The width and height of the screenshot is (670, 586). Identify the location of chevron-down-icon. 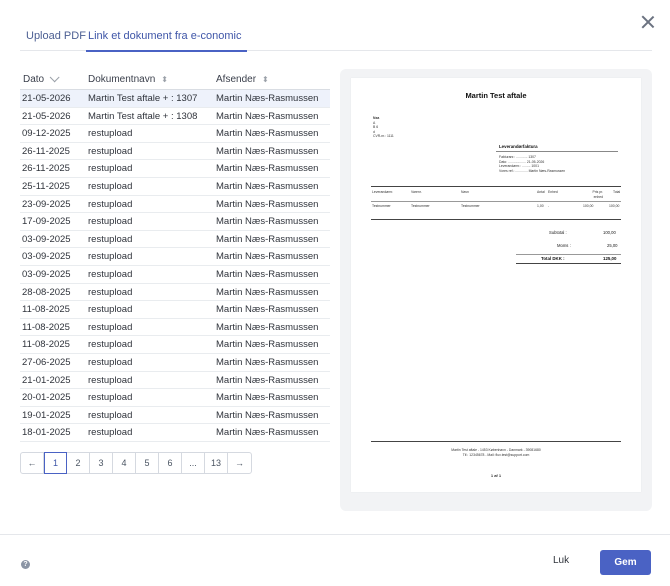
(54, 77).